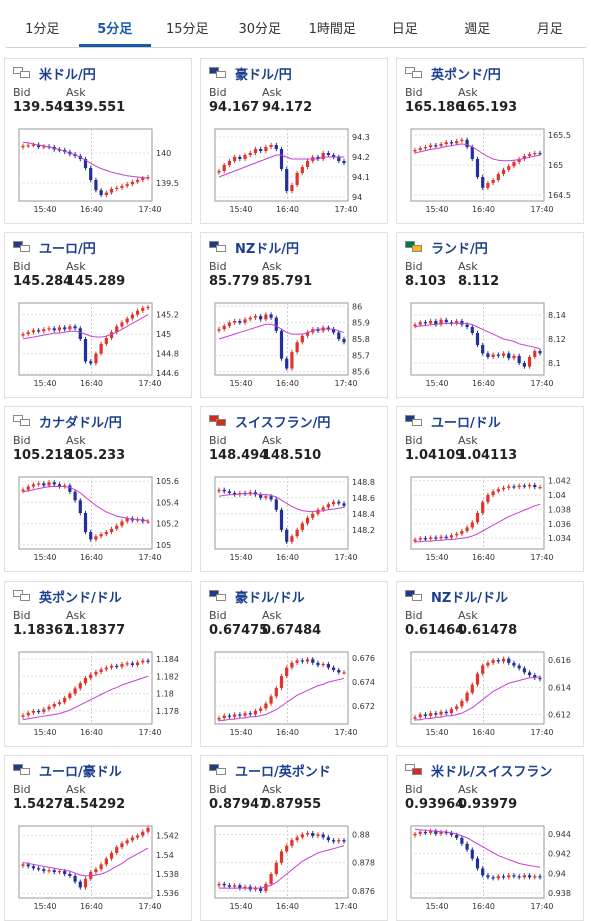 The height and width of the screenshot is (921, 591). I want to click on price-chart: 0.616 0.614 0.612 15:40 16:40 17:40, so click(491, 693).